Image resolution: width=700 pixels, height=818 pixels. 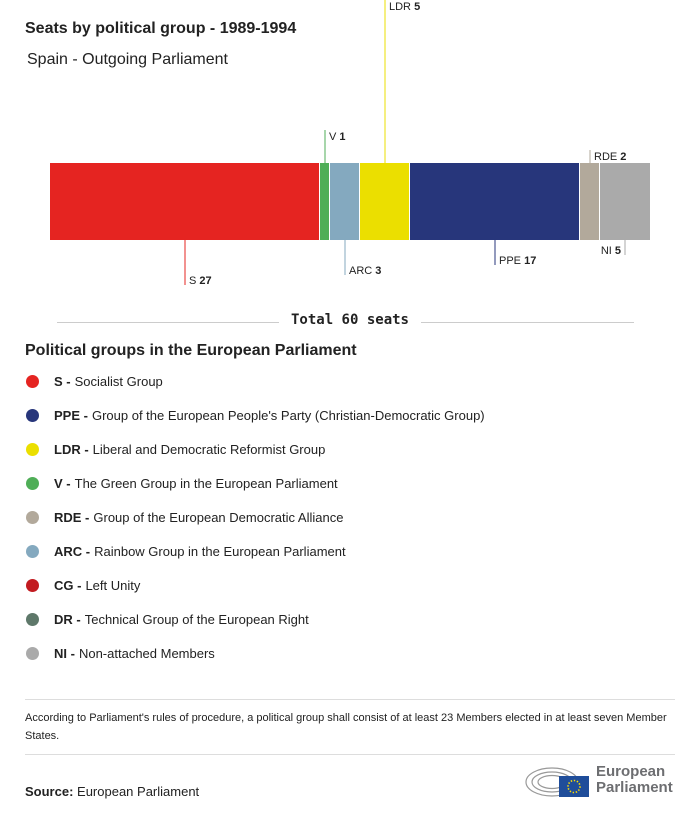 What do you see at coordinates (589, 201) in the screenshot?
I see `bar-segment-rde` at bounding box center [589, 201].